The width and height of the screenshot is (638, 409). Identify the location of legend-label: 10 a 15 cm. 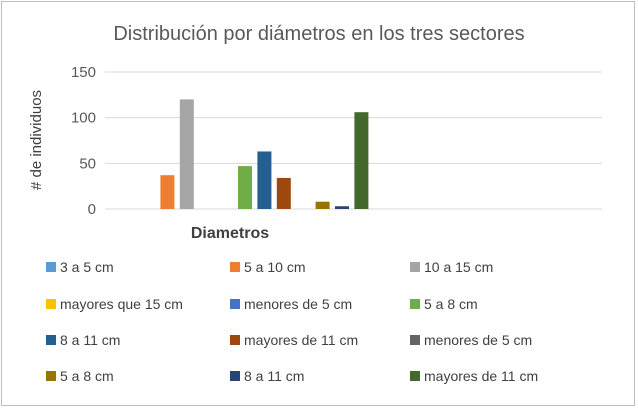
(458, 267).